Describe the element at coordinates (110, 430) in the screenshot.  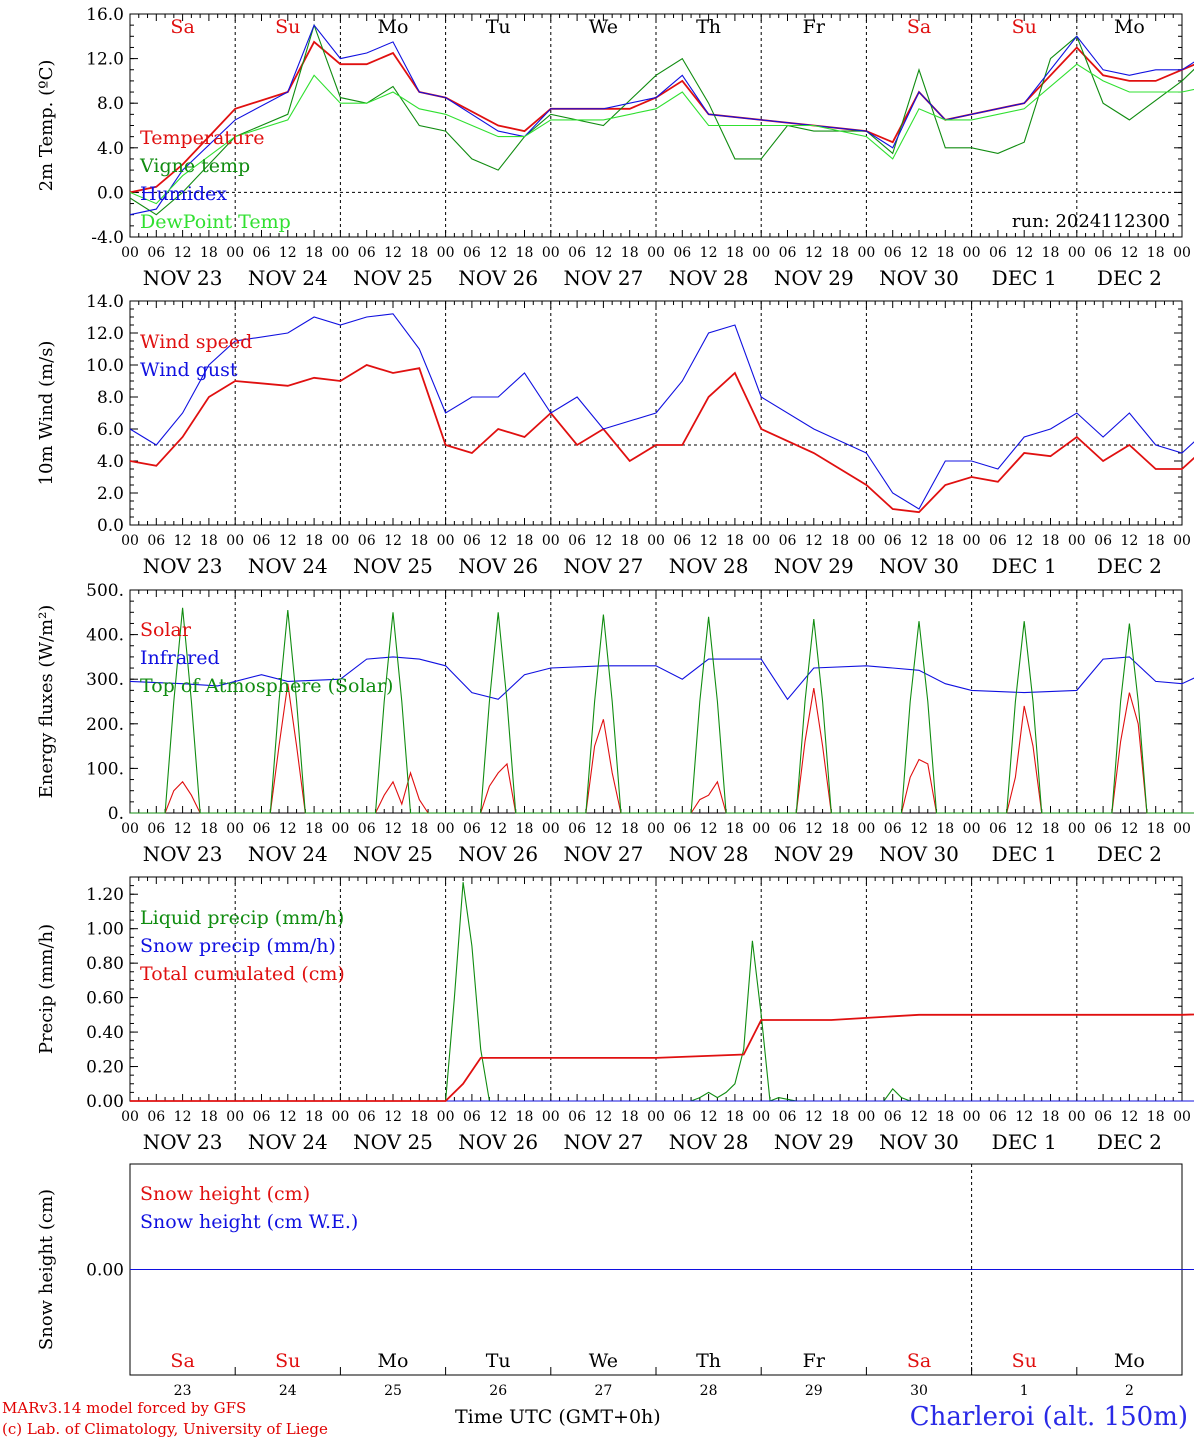
I see `y-tick-label: 6.0` at that location.